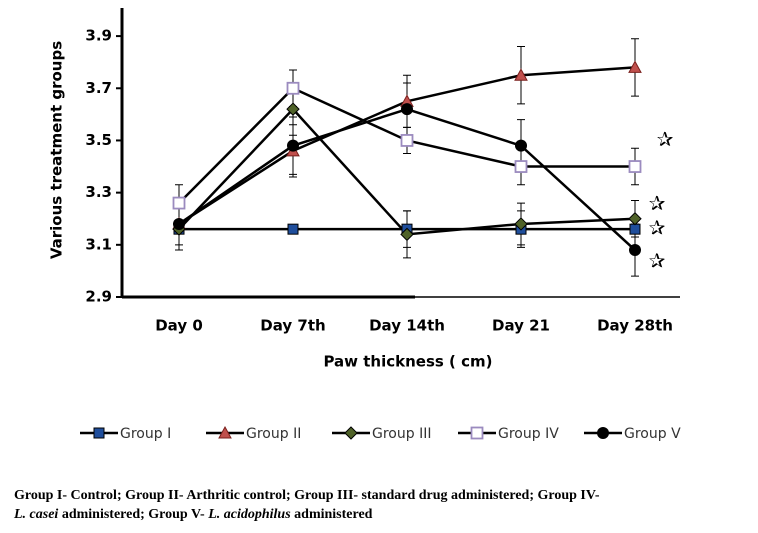 Image resolution: width=758 pixels, height=533 pixels. What do you see at coordinates (145, 434) in the screenshot?
I see `legend-text: Group I` at bounding box center [145, 434].